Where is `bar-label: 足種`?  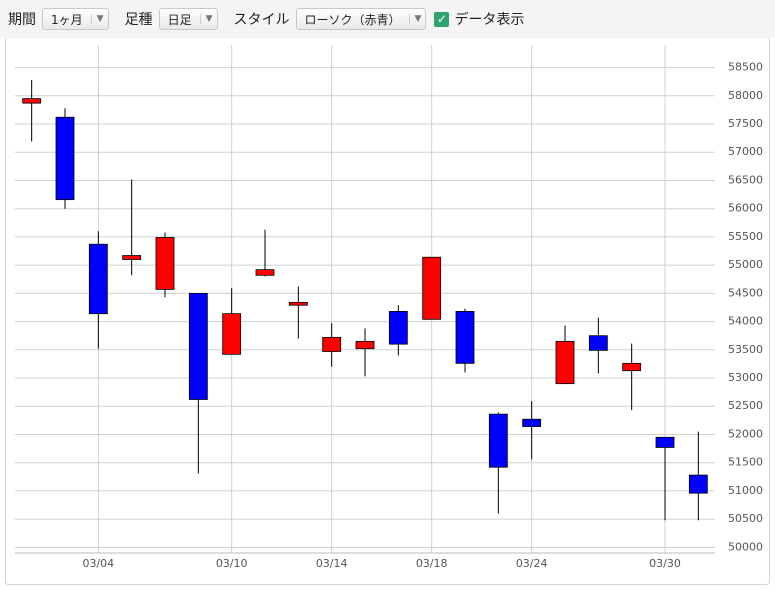 bar-label: 足種 is located at coordinates (138, 20).